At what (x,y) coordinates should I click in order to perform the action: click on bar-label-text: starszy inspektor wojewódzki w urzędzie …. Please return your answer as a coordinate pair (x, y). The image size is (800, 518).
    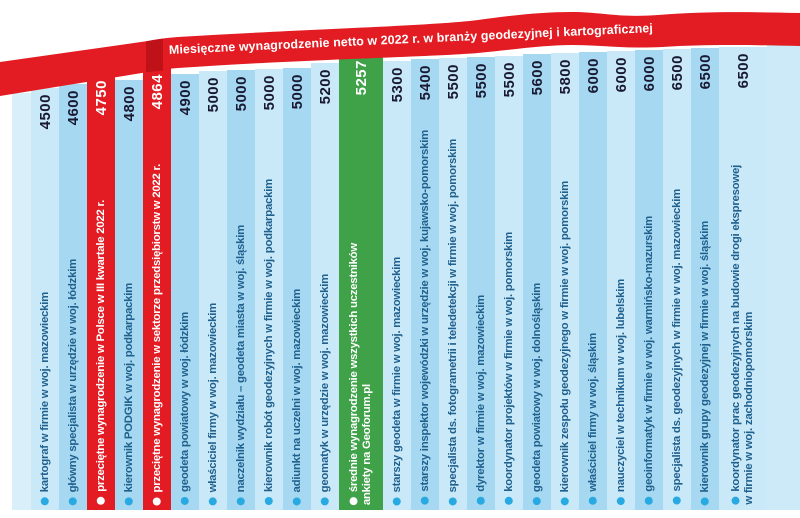
    Looking at the image, I should click on (424, 311).